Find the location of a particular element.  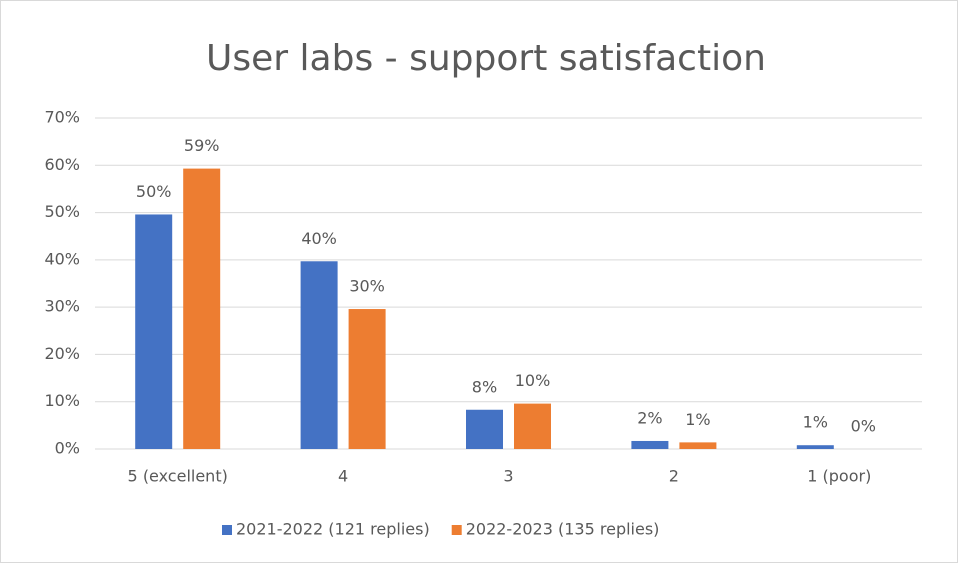

data-label: 2% is located at coordinates (649, 417).